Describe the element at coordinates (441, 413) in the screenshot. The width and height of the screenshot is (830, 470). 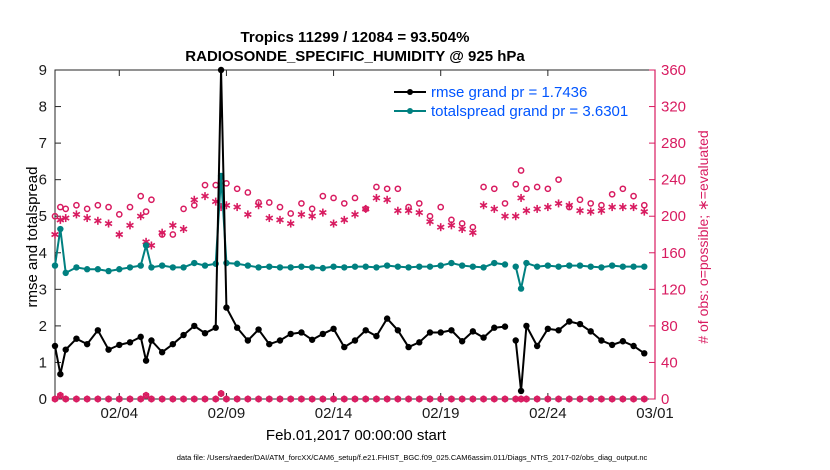
I see `x-tick-label: 02/19` at that location.